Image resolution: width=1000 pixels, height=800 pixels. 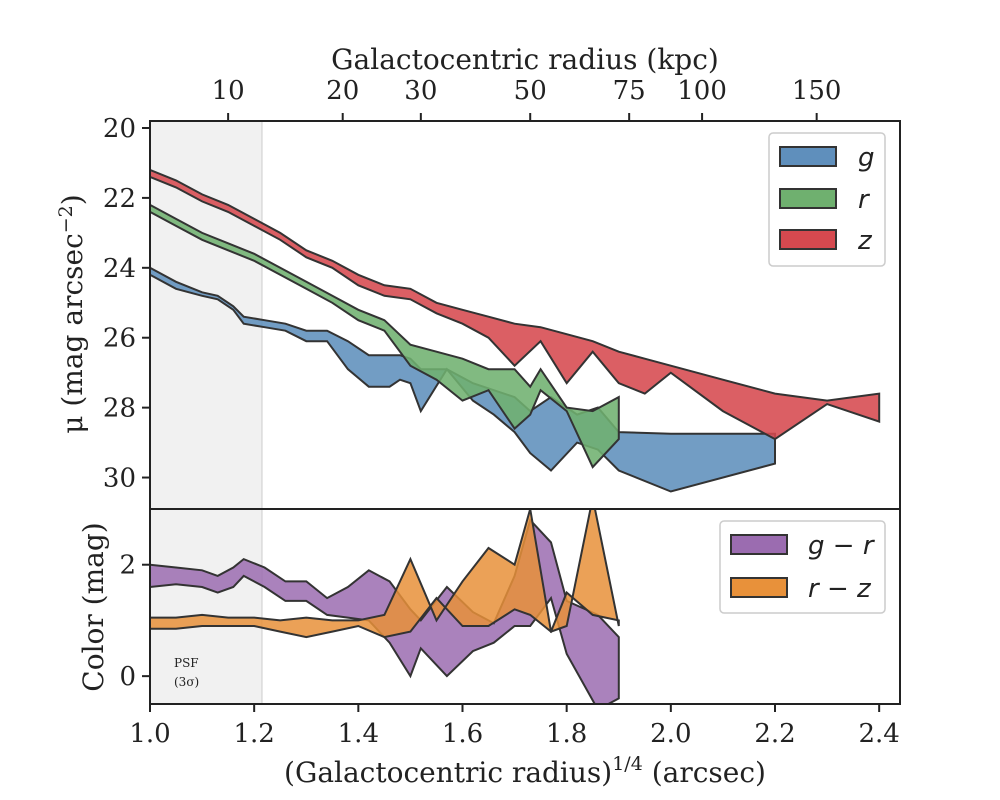 I want to click on bottom-y-axis: 02, so click(x=134, y=621).